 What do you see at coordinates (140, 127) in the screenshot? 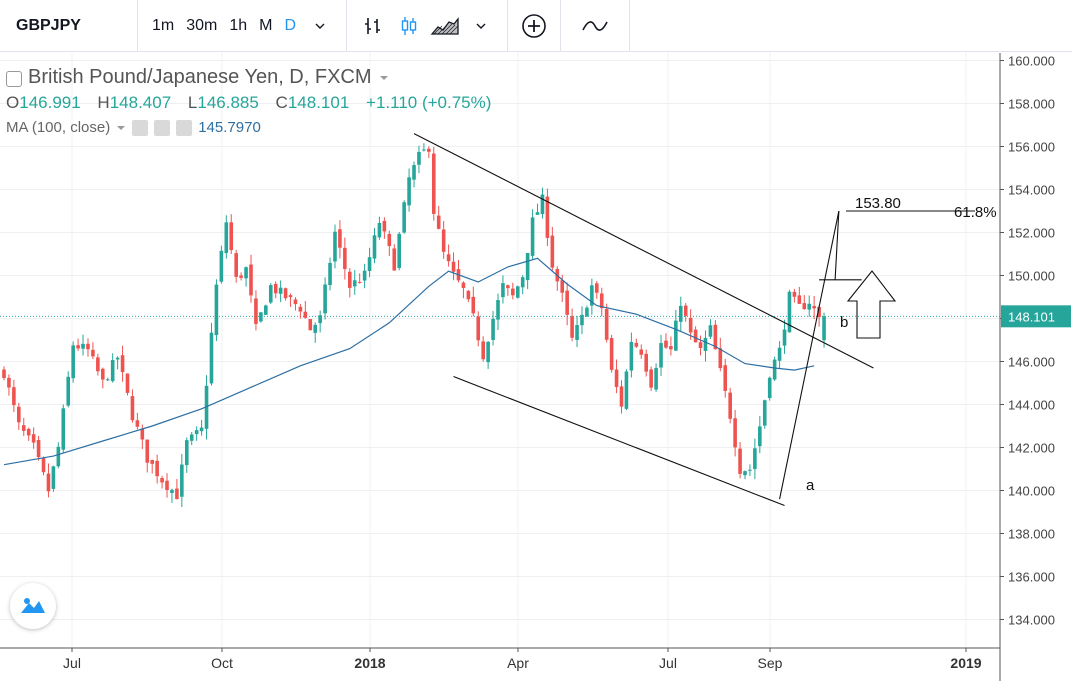
I see `eye-icon` at bounding box center [140, 127].